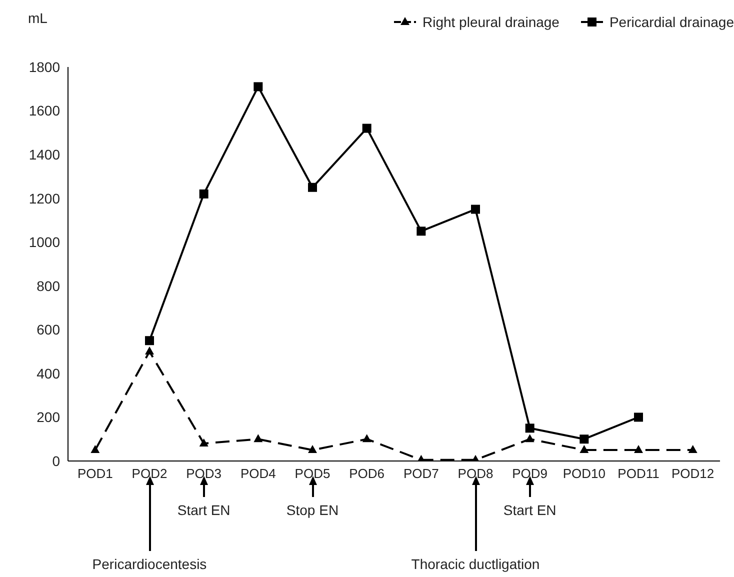 The width and height of the screenshot is (734, 577). What do you see at coordinates (476, 474) in the screenshot?
I see `x-tick-label: POD8` at bounding box center [476, 474].